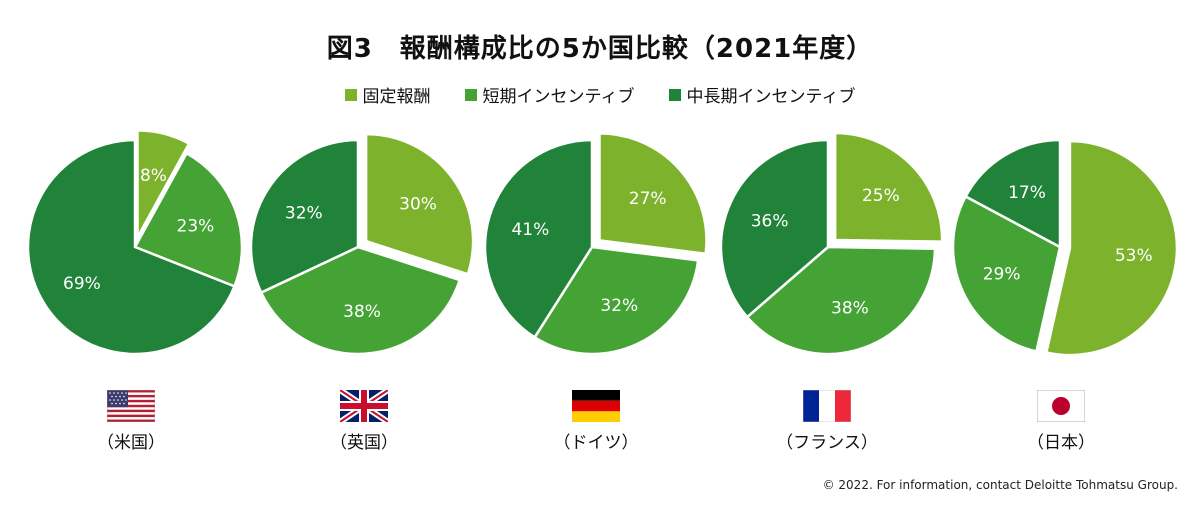 This screenshot has height=507, width=1200. What do you see at coordinates (596, 443) in the screenshot?
I see `country-label-germany: （ドイツ）` at bounding box center [596, 443].